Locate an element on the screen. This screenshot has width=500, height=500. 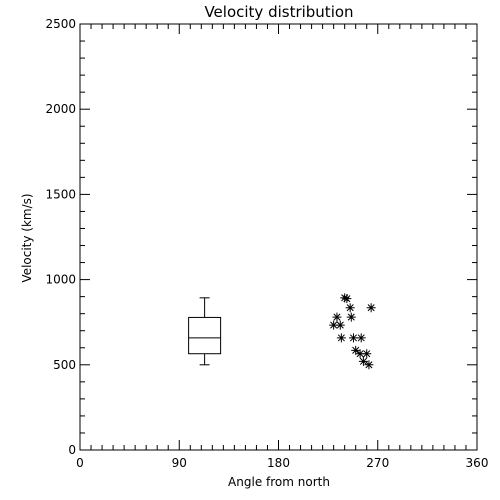
y-tick-label: 1500 is located at coordinates (60, 194).